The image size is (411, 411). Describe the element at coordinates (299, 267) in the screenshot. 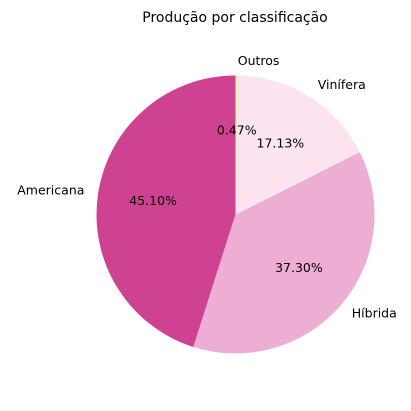

I see `slice-percent-label: 37.30%` at that location.